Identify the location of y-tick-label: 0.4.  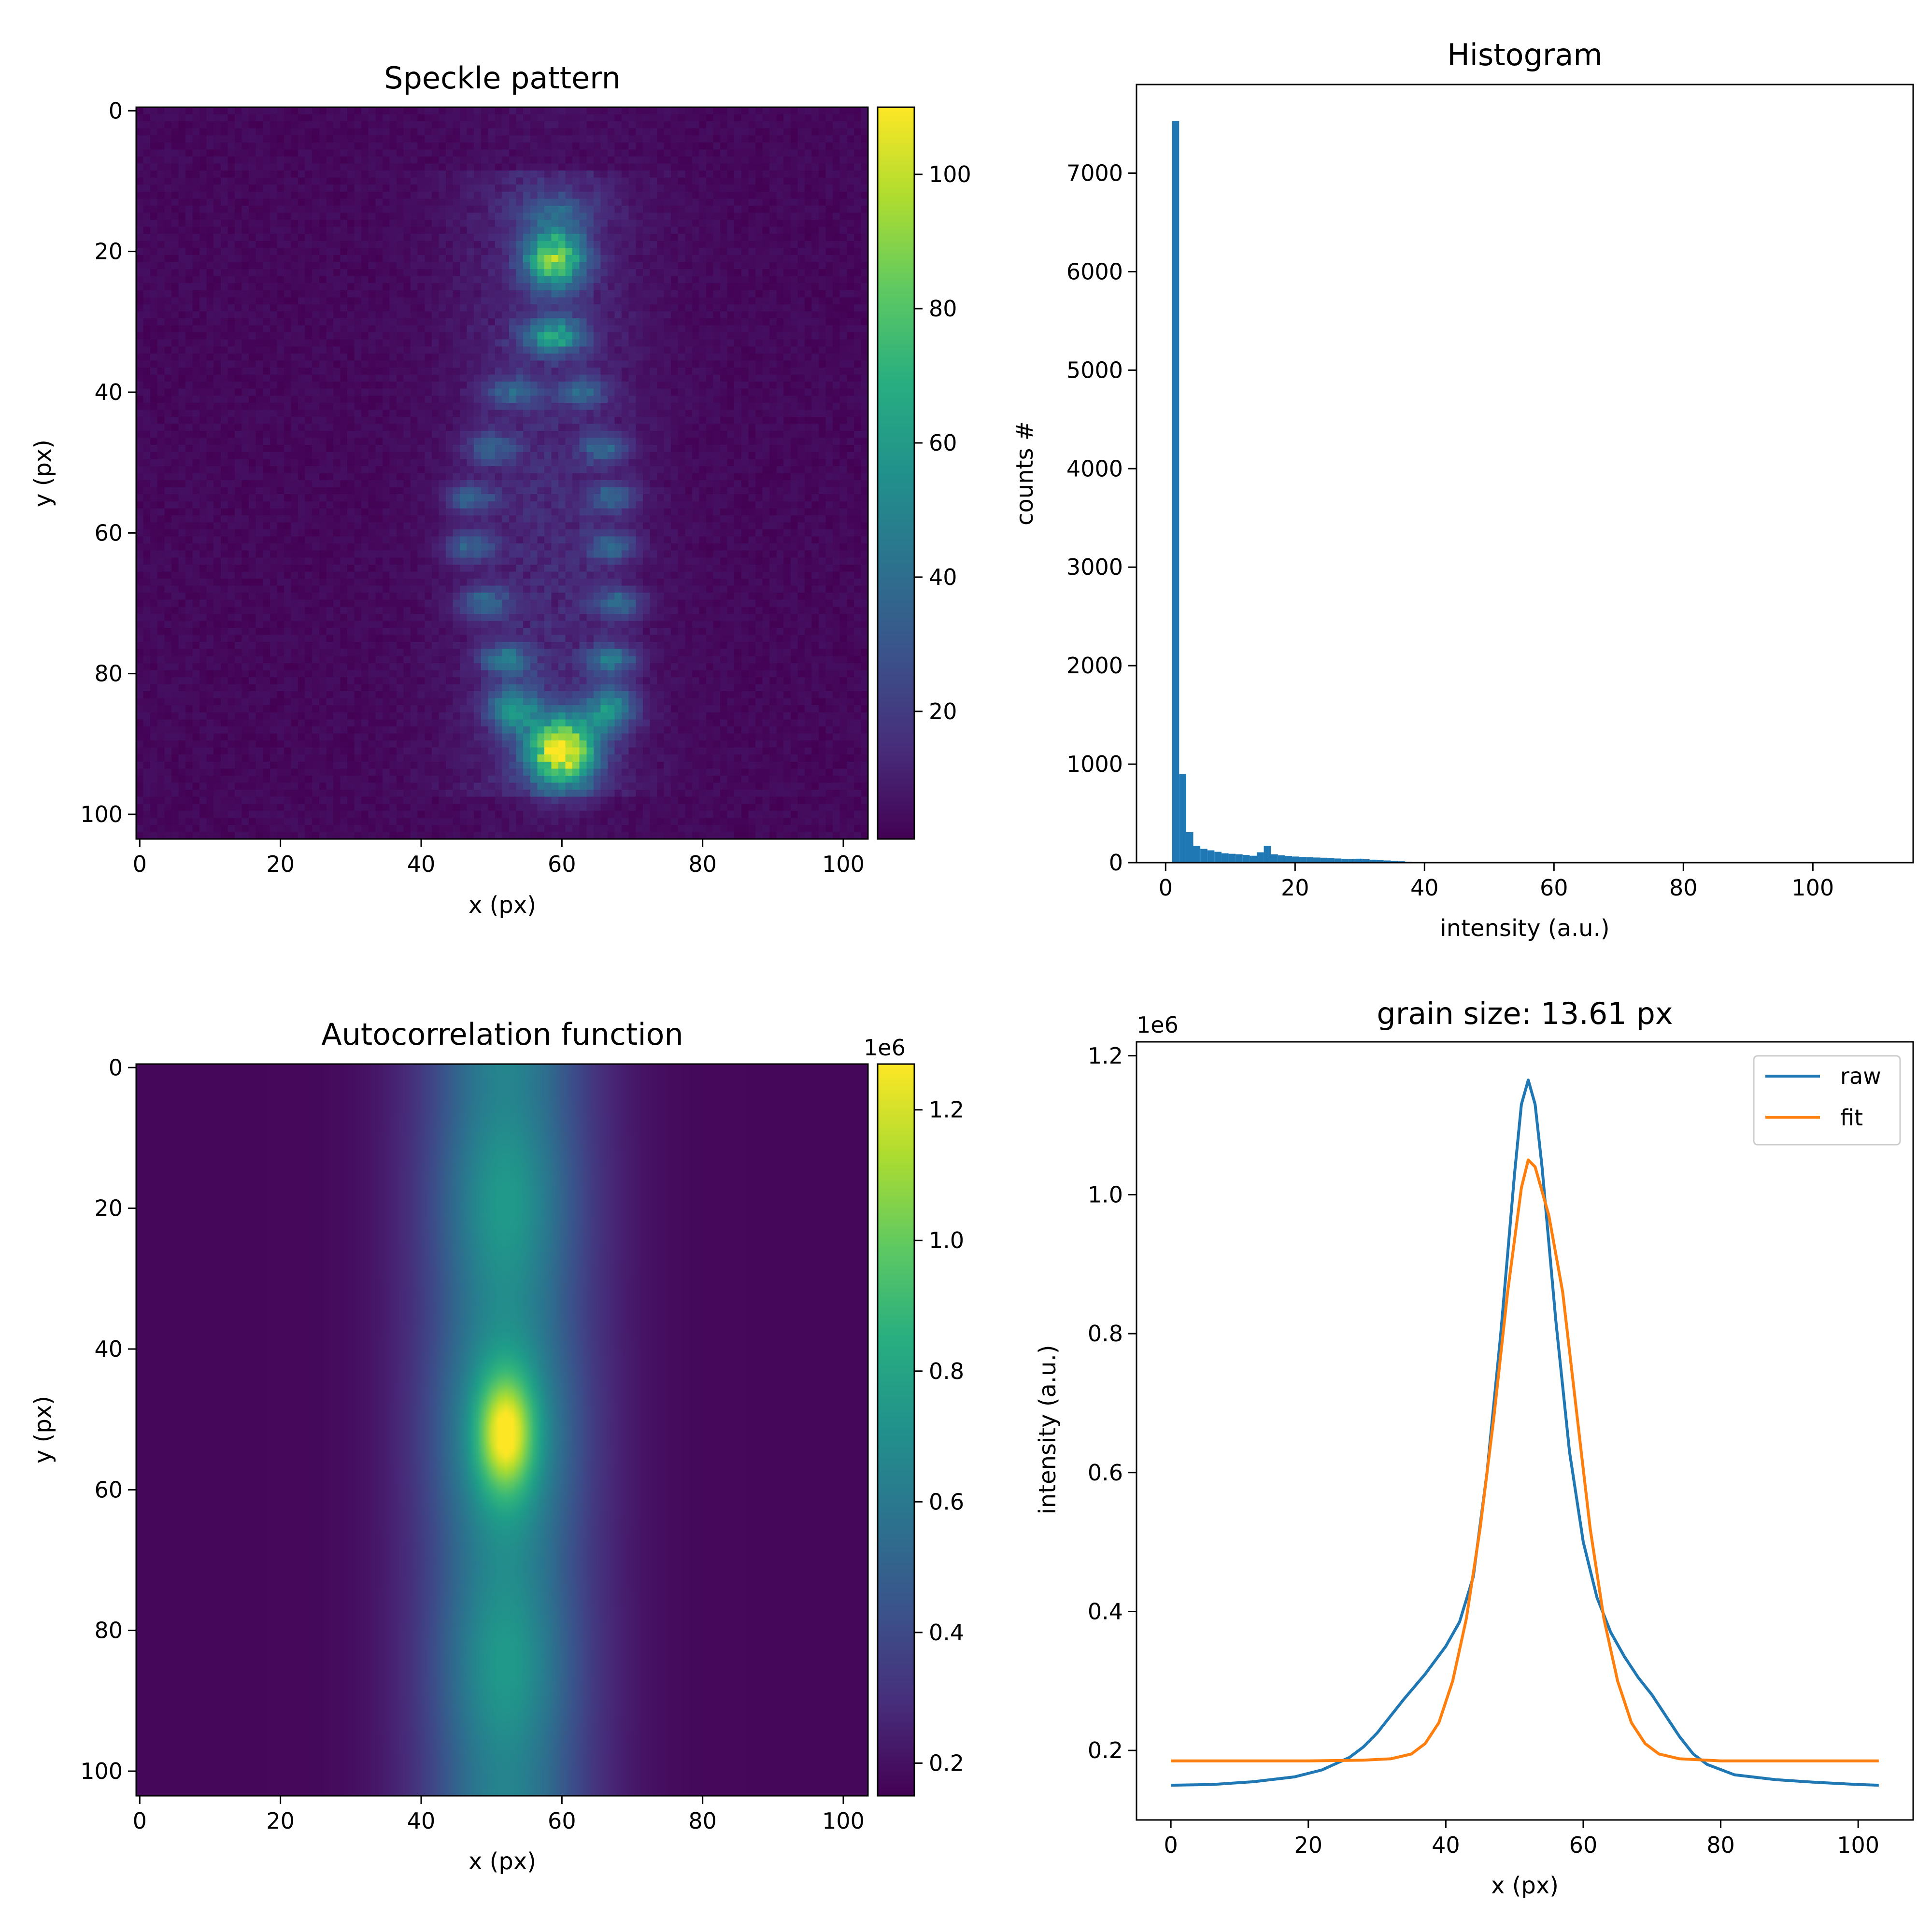
(1105, 1611).